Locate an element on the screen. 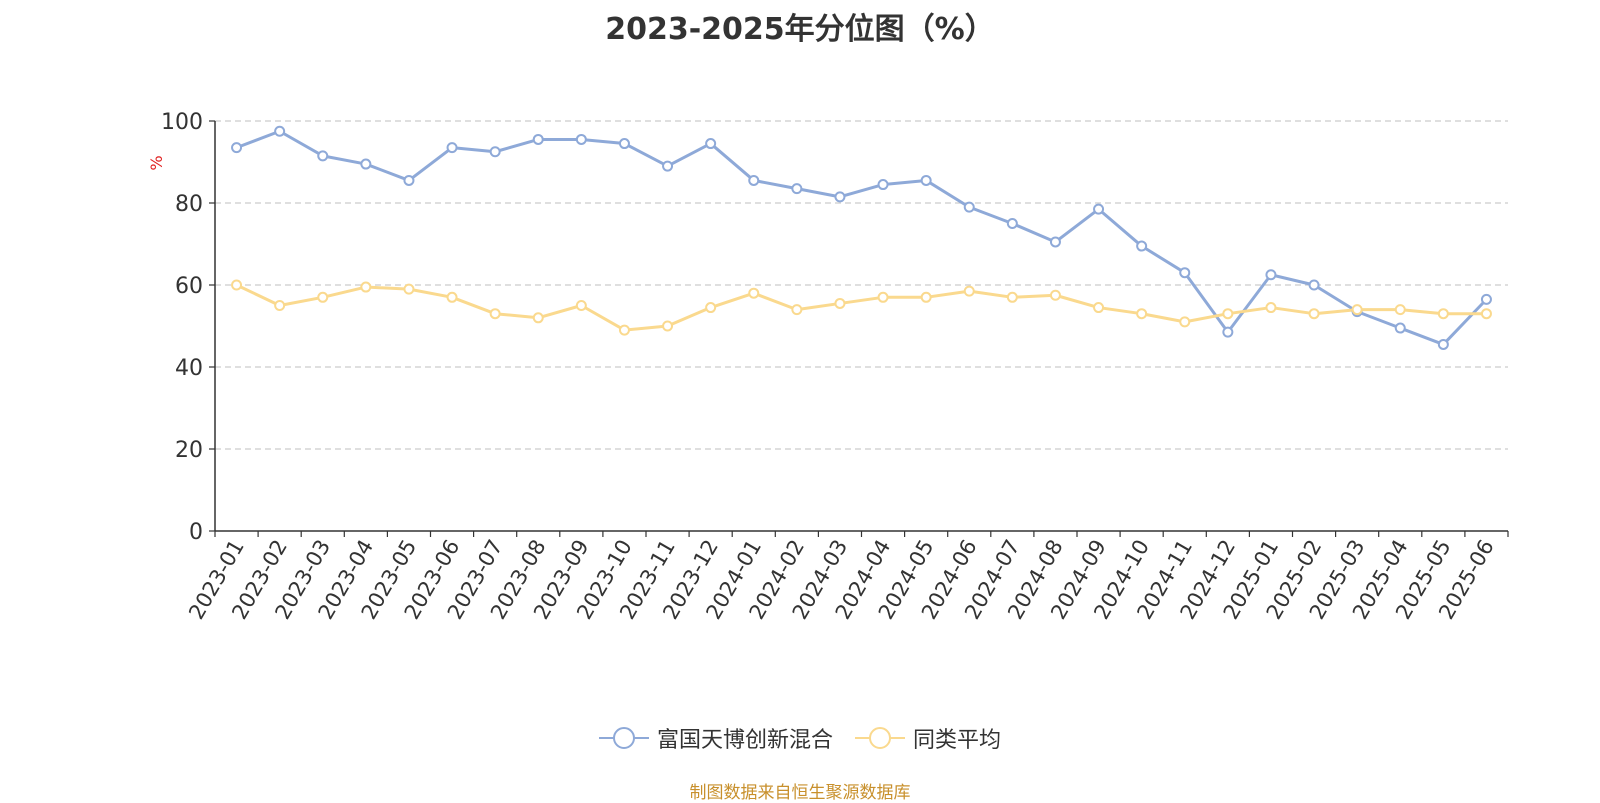  y-axis-label: % is located at coordinates (156, 162).